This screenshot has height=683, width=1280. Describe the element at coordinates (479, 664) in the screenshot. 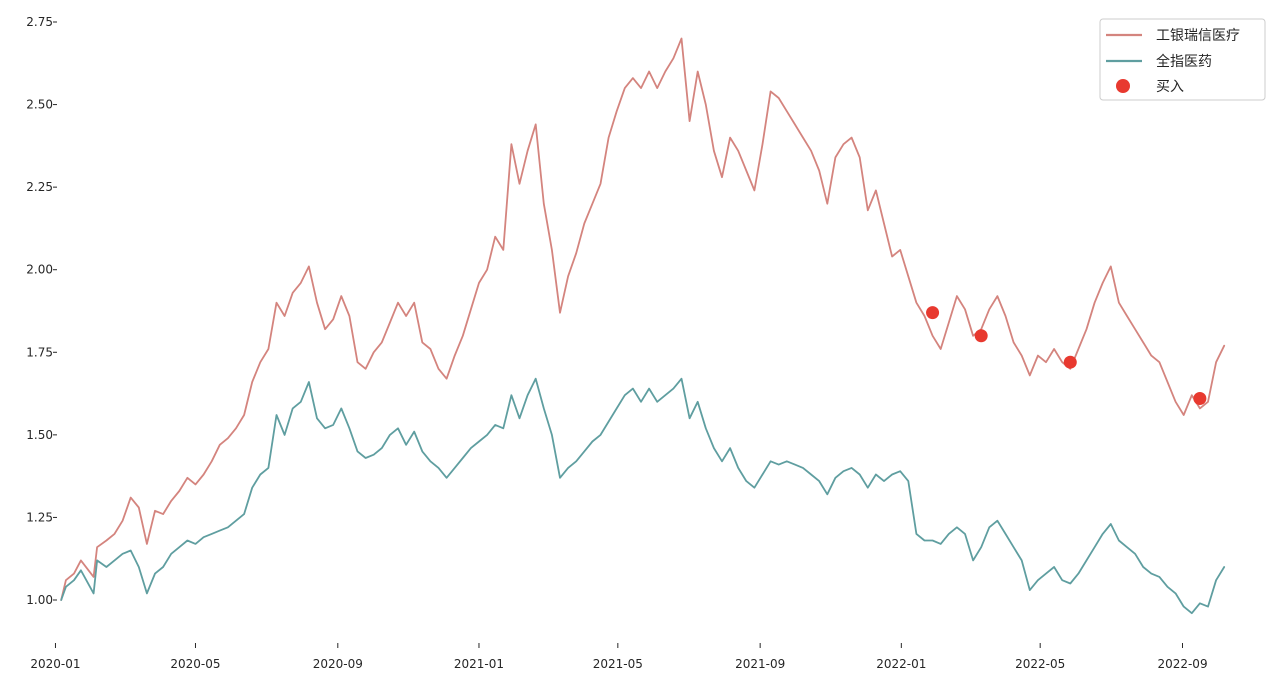

I see `x-tick-label-3: 2021-01` at that location.